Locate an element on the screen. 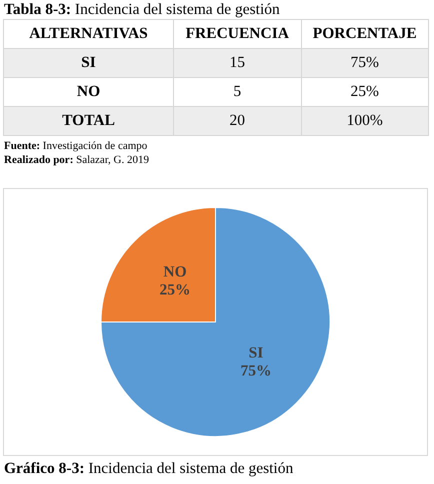 The width and height of the screenshot is (434, 484). source-note: Fuente: Investigación de campo is located at coordinates (76, 146).